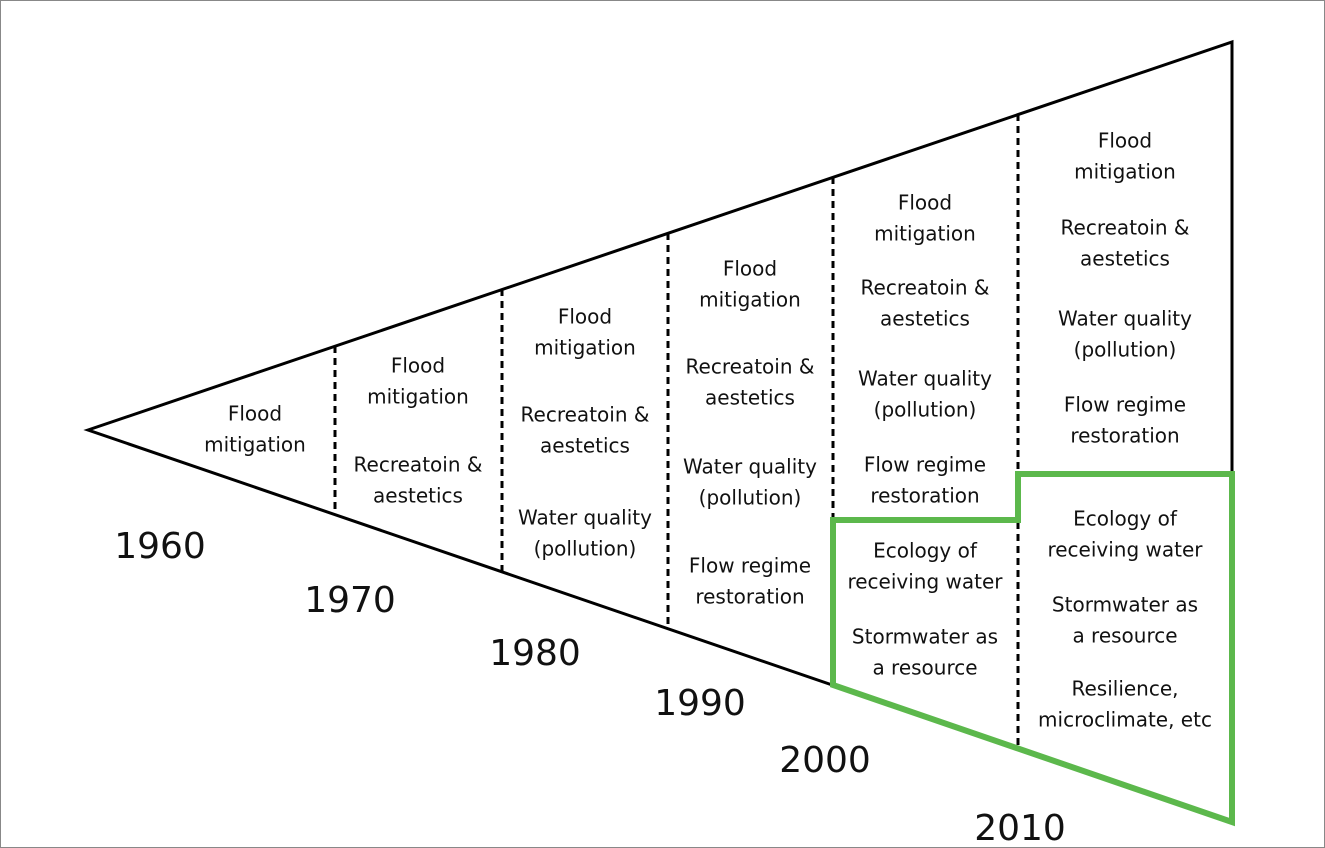 The width and height of the screenshot is (1325, 848). I want to click on decade-label: 1980, so click(535, 653).